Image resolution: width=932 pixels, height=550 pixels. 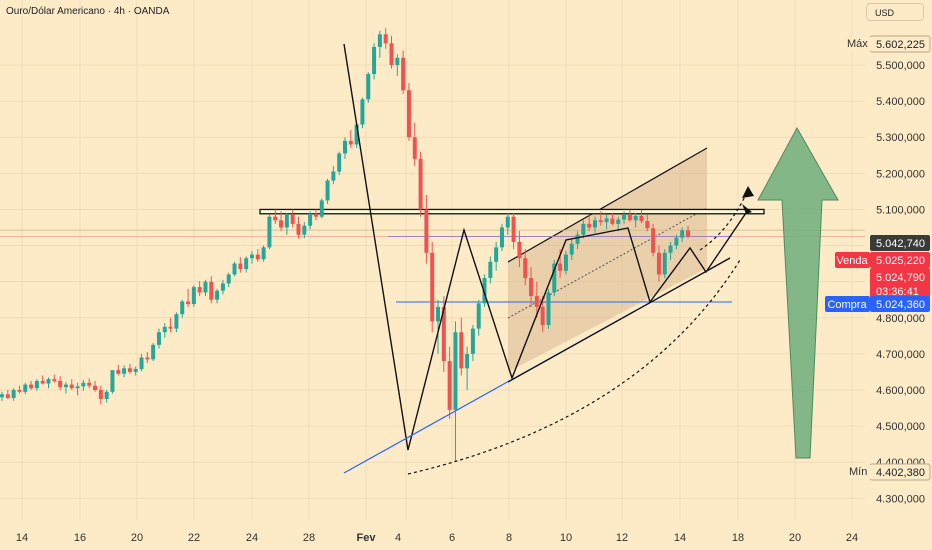 What do you see at coordinates (398, 538) in the screenshot?
I see `time-tick-label: 4` at bounding box center [398, 538].